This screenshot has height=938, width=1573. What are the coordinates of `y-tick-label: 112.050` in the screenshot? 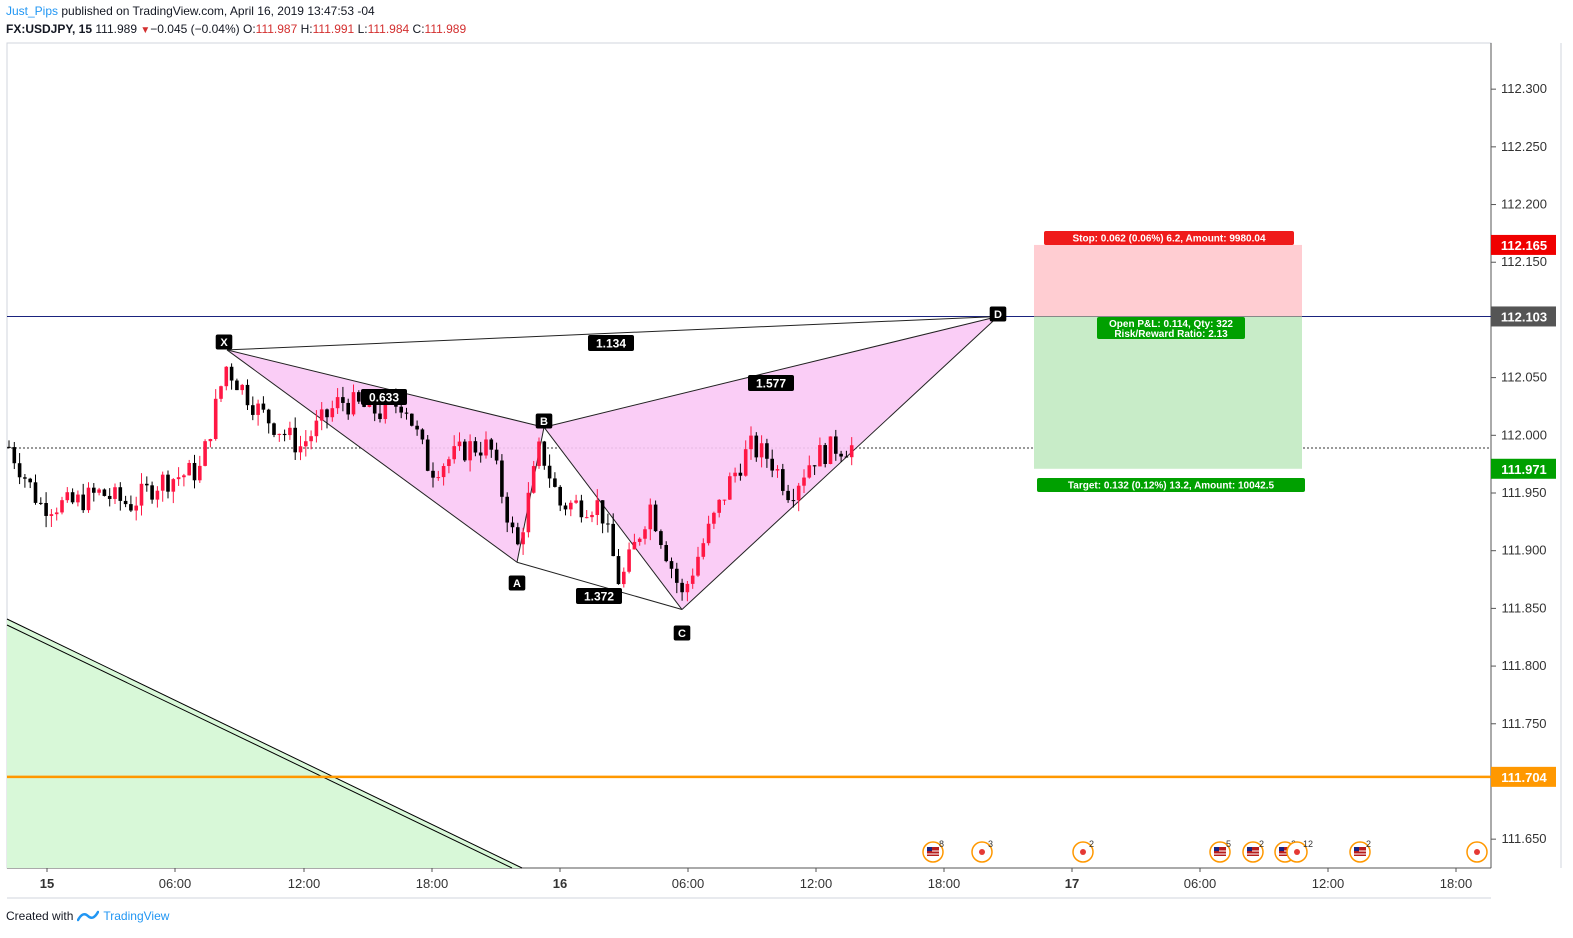 It's located at (1524, 377).